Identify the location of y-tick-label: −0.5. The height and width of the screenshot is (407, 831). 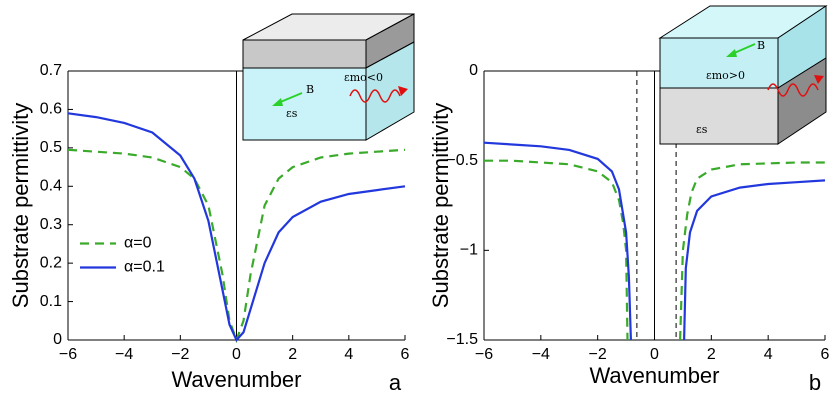
(462, 160).